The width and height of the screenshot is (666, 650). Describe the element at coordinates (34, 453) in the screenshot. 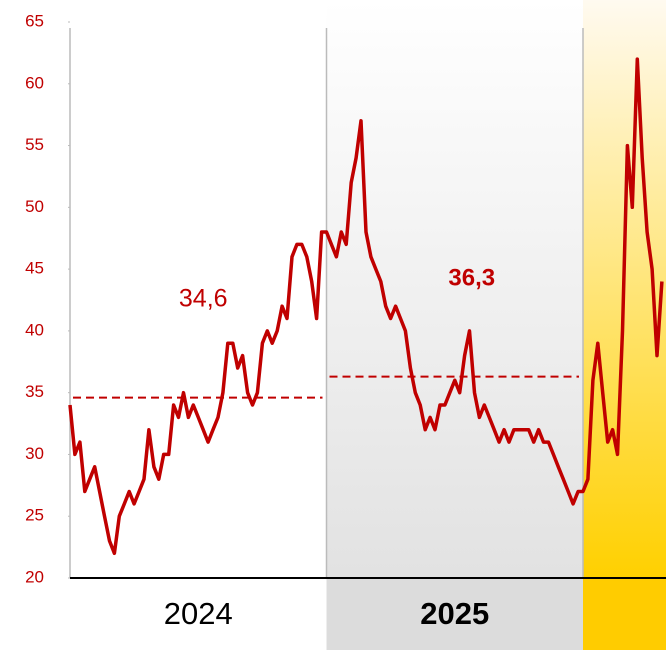

I see `y-tick-label: 30` at that location.